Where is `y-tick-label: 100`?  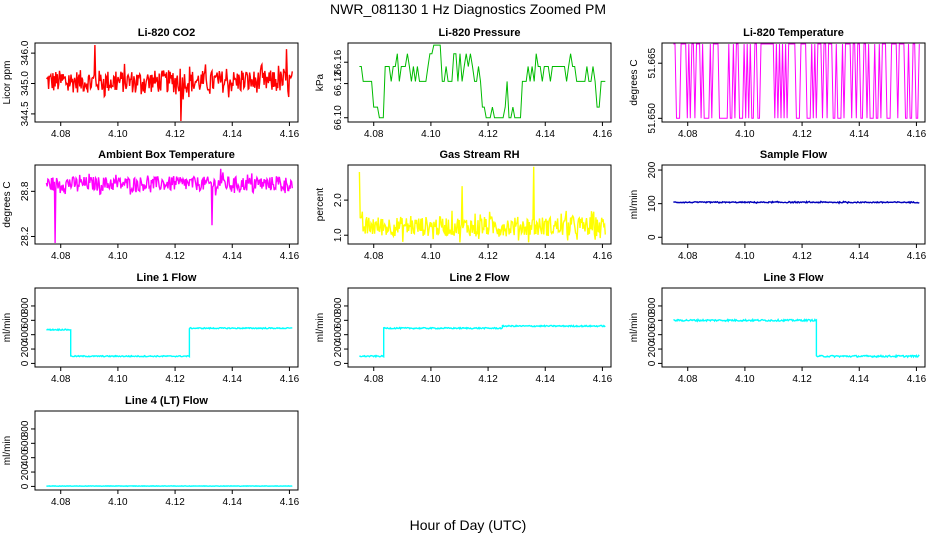 y-tick-label: 100 is located at coordinates (652, 203).